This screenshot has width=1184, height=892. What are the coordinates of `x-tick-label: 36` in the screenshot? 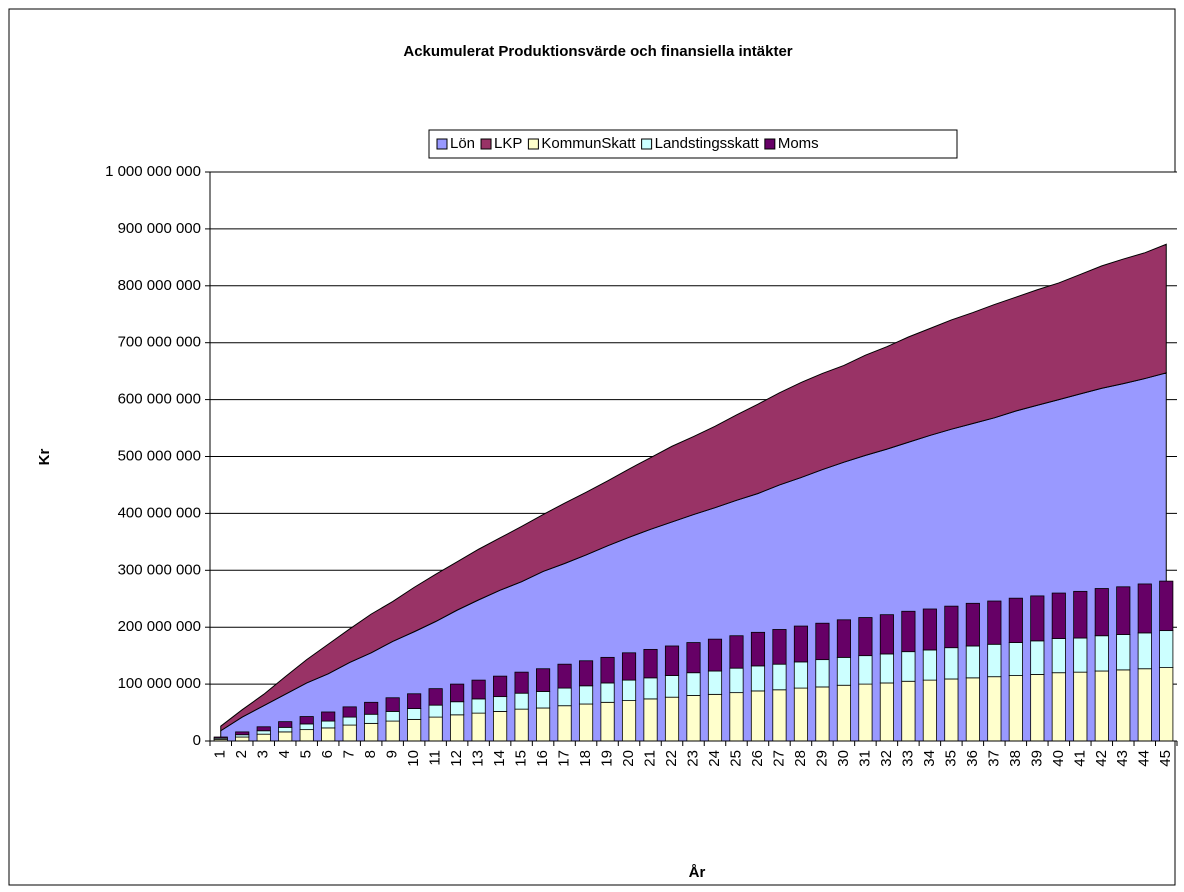 It's located at (972, 758).